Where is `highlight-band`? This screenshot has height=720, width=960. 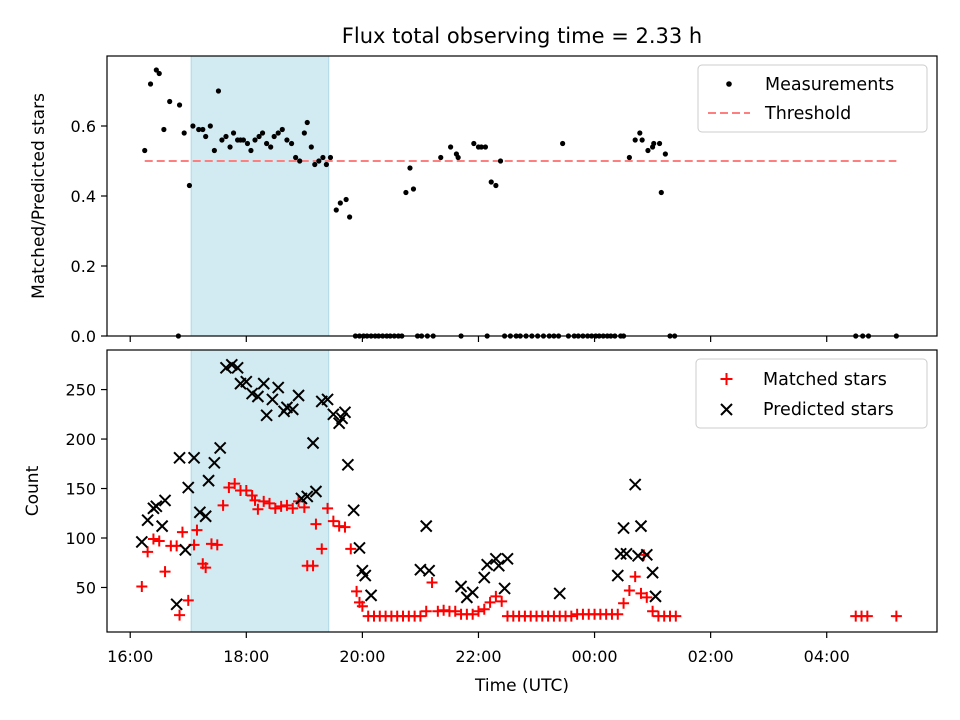 highlight-band is located at coordinates (260, 491).